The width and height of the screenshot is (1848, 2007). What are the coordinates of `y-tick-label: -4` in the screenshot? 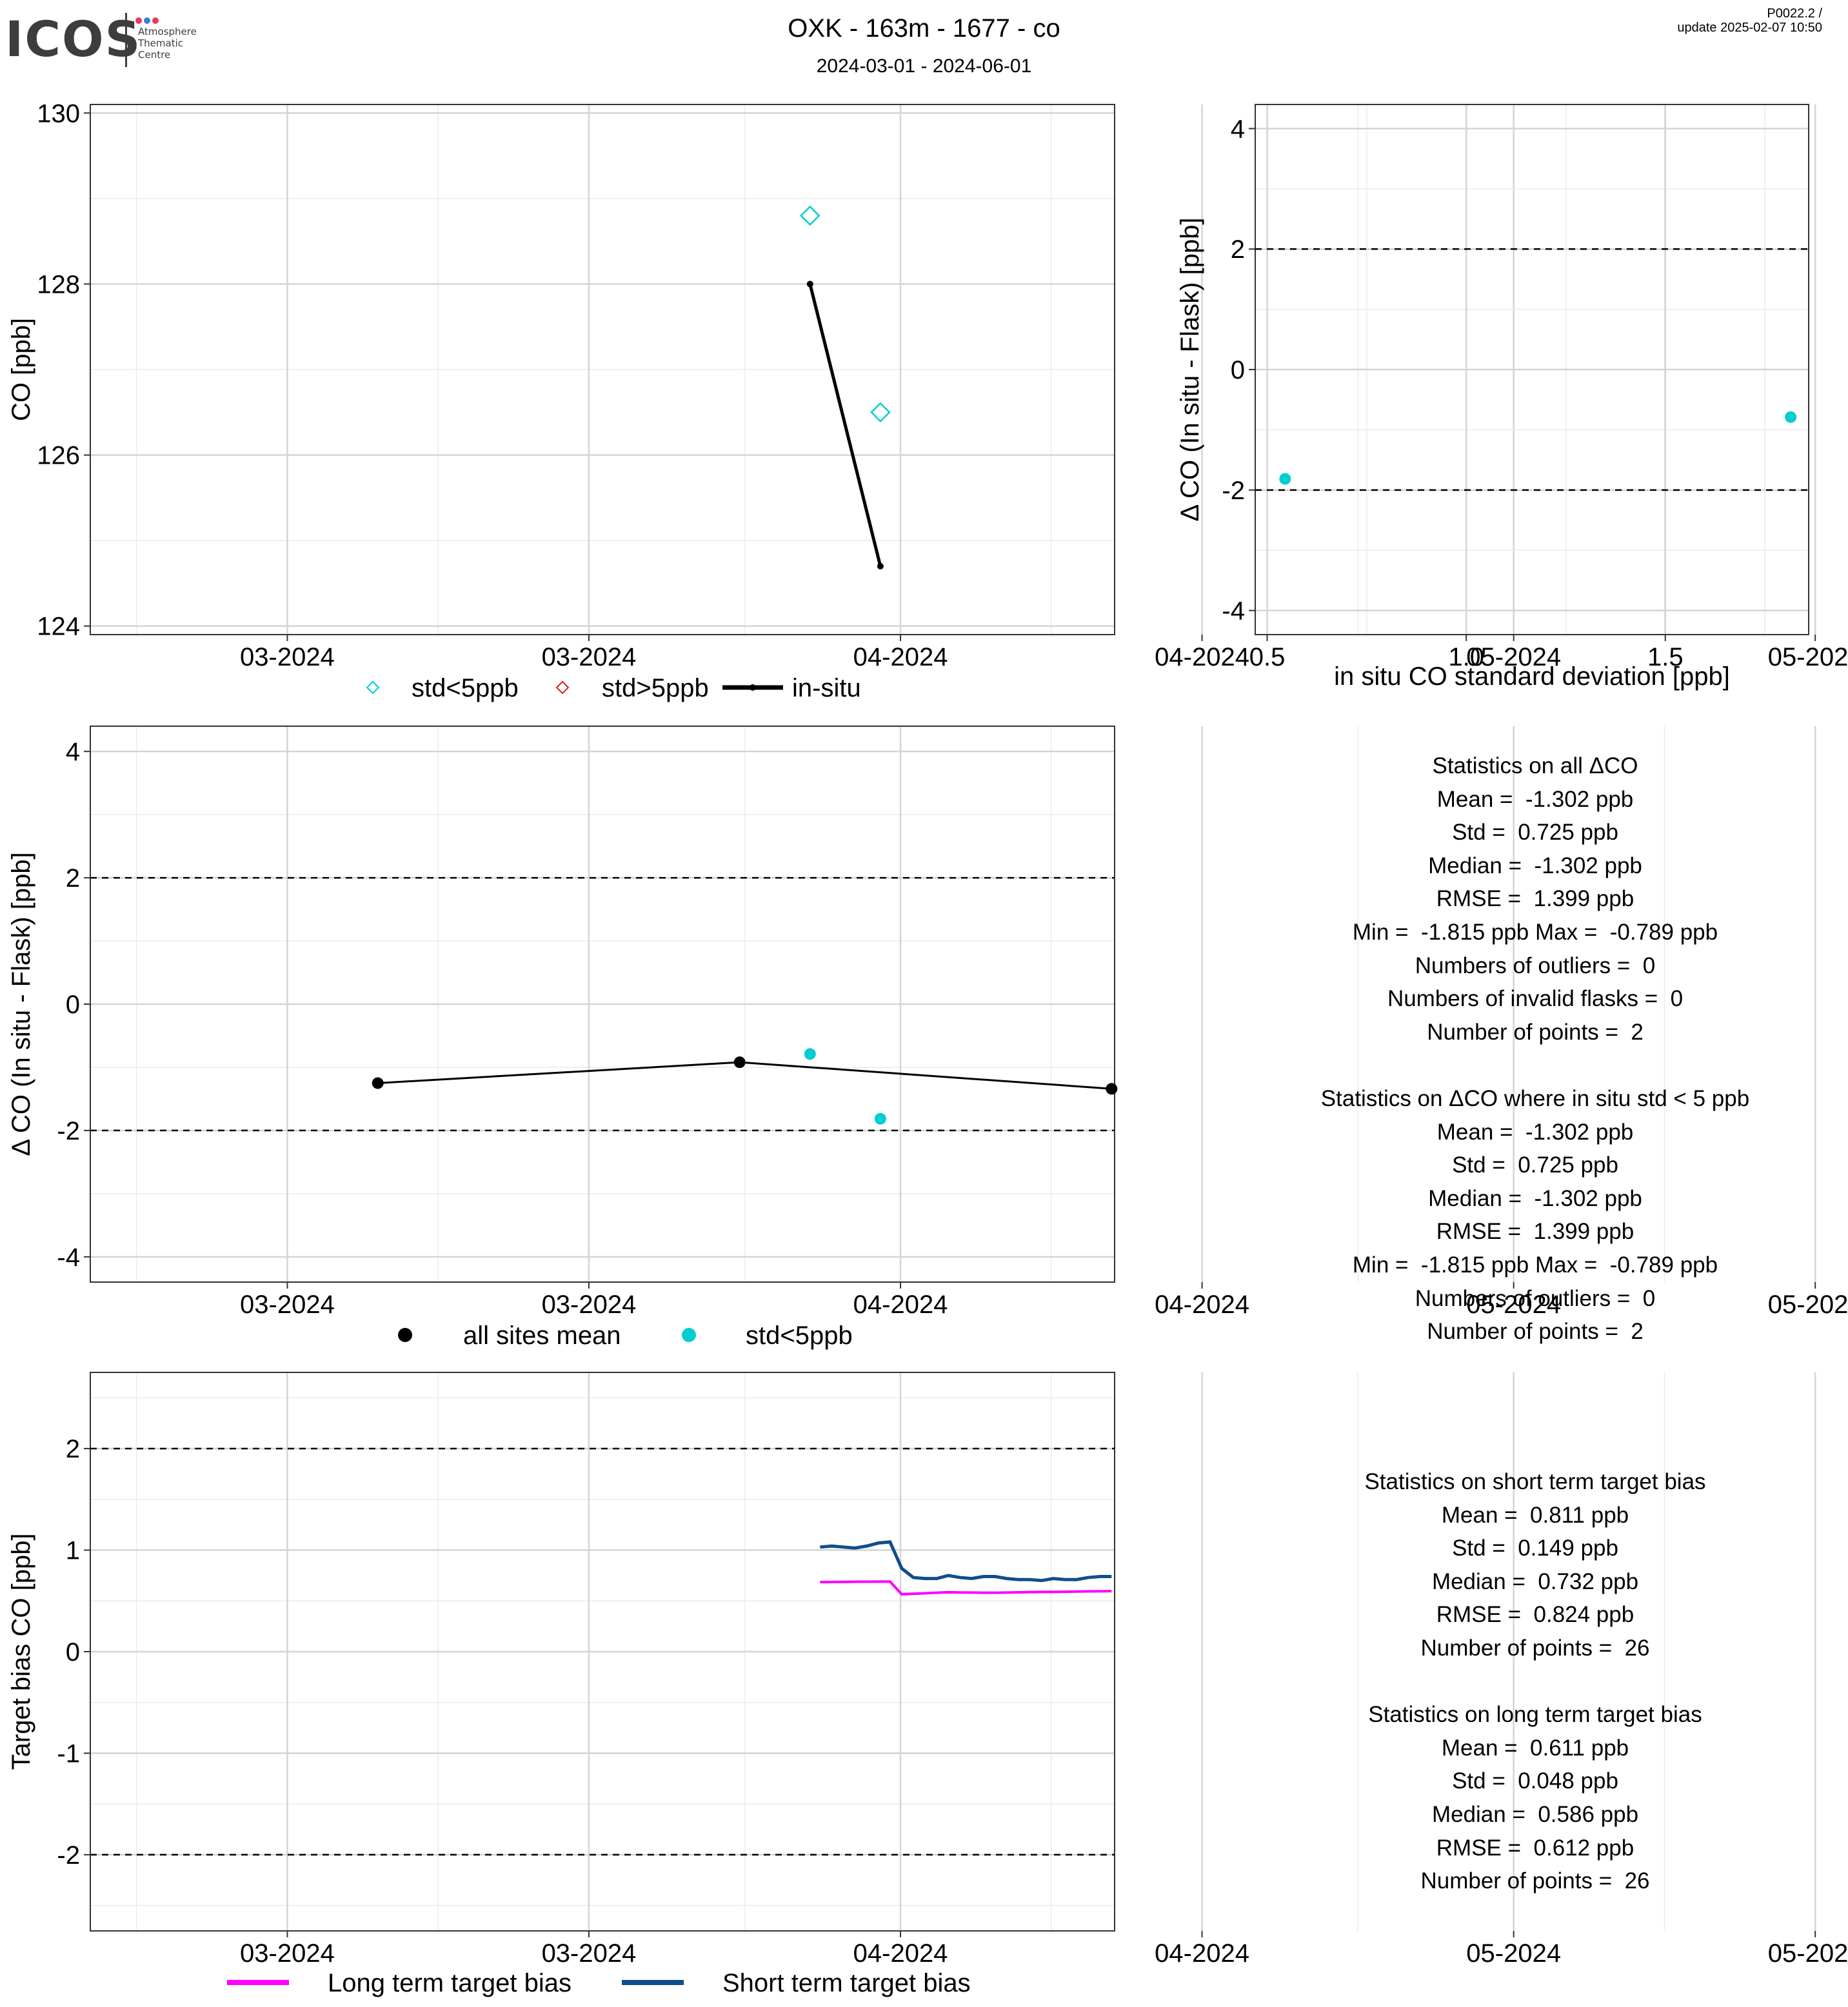 It's located at (1233, 611).